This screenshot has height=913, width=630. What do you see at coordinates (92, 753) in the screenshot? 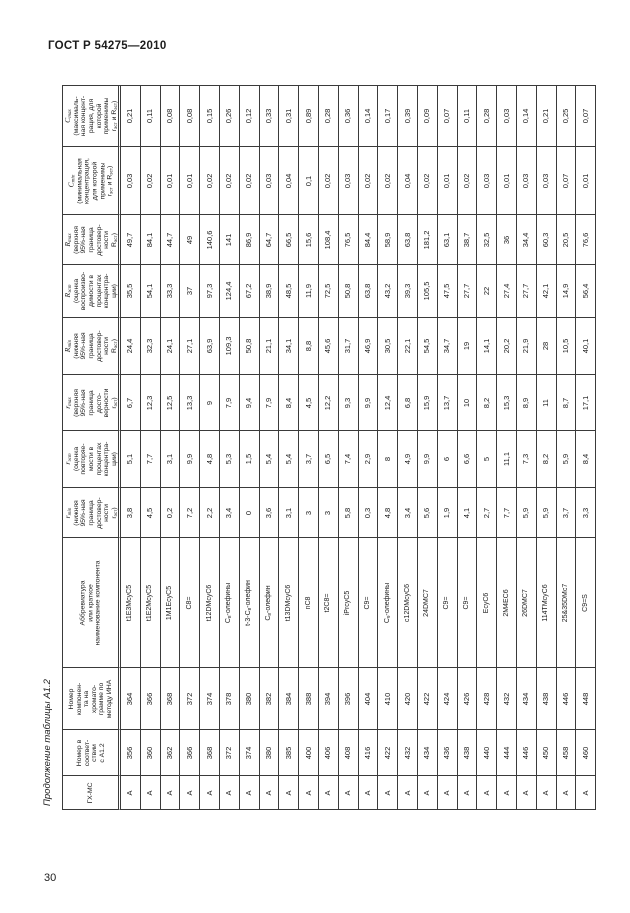
I see `field-header-num_a12: Номер в соответ-ствии с А1.2` at bounding box center [92, 753].